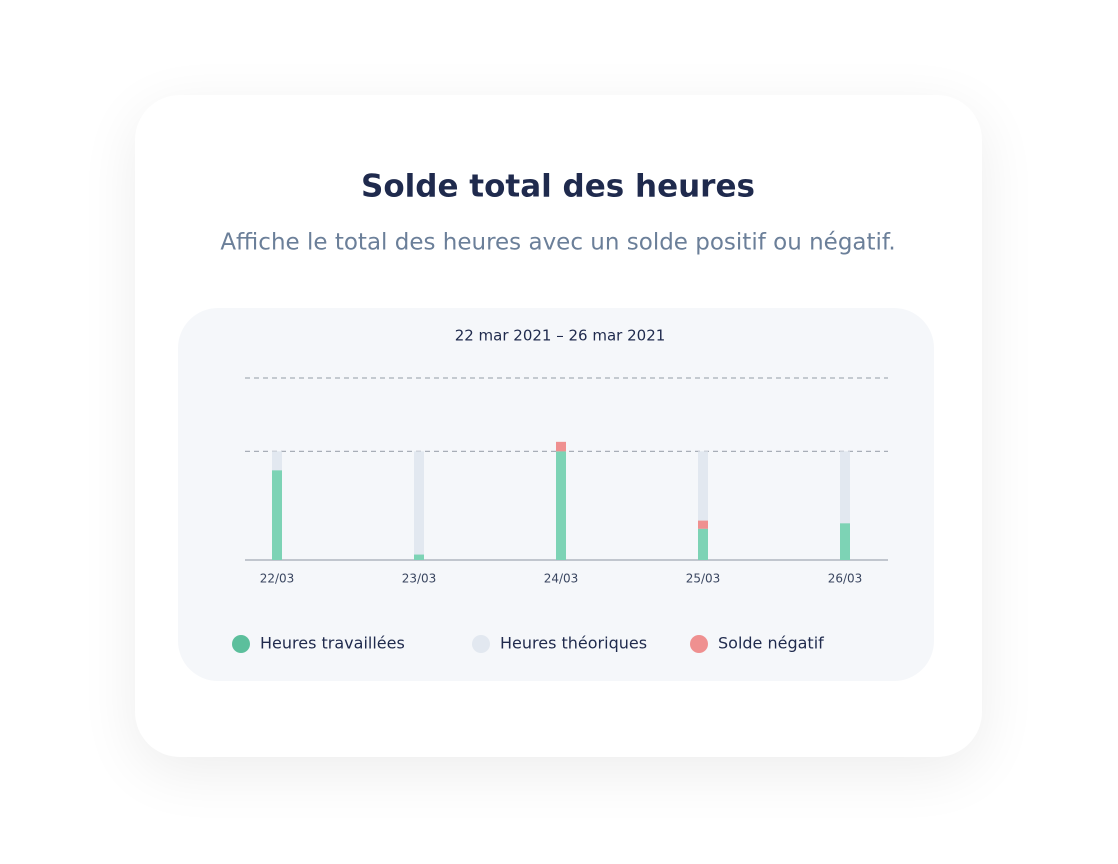  Describe the element at coordinates (845, 579) in the screenshot. I see `x-tick-label: 26/03` at that location.